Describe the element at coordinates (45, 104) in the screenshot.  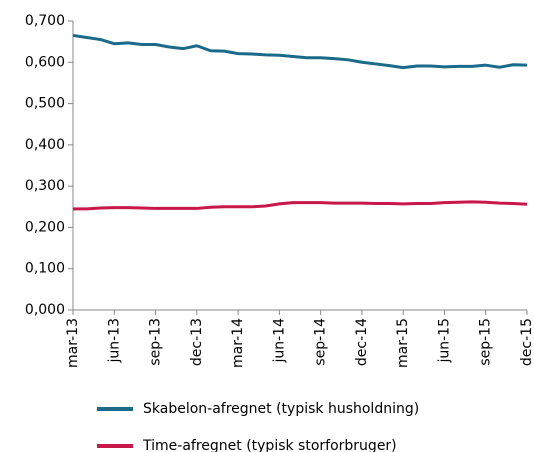
I see `y-tick-label: 0,500` at that location.